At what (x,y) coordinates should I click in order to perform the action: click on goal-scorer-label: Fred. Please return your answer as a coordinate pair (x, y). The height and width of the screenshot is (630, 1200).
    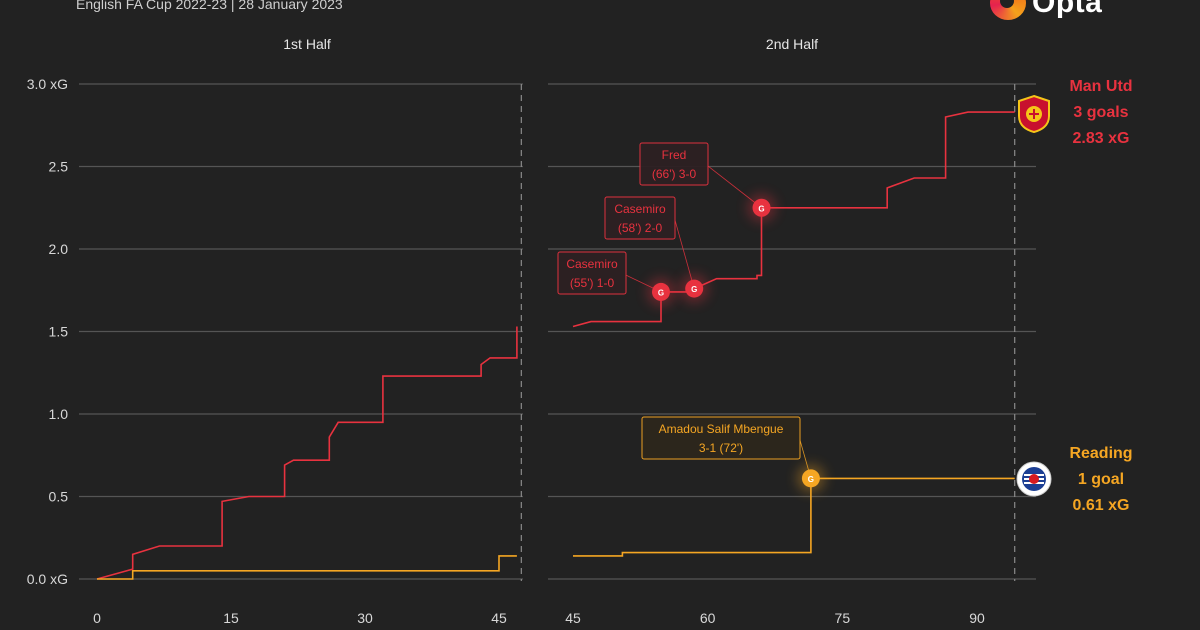
    Looking at the image, I should click on (674, 155).